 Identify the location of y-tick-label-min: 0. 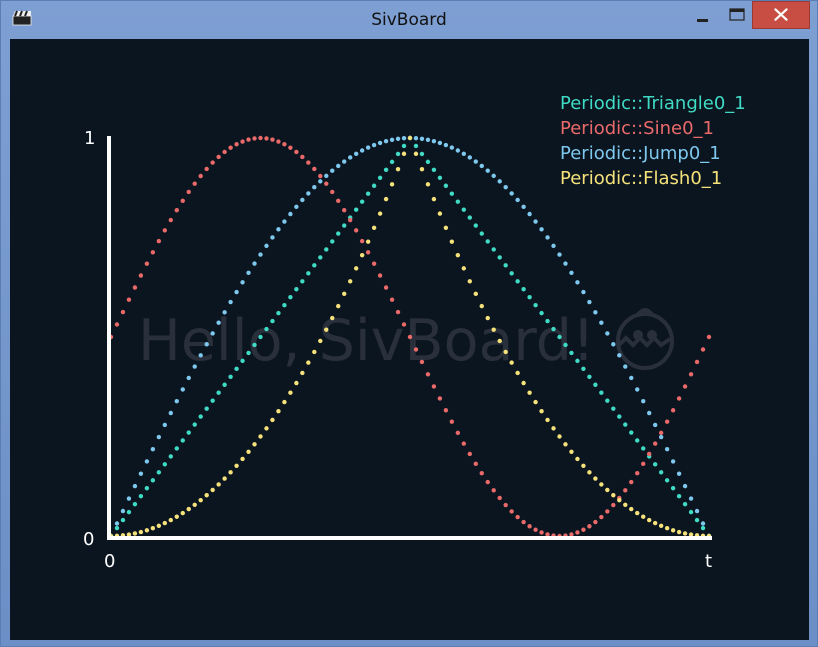
(88, 539).